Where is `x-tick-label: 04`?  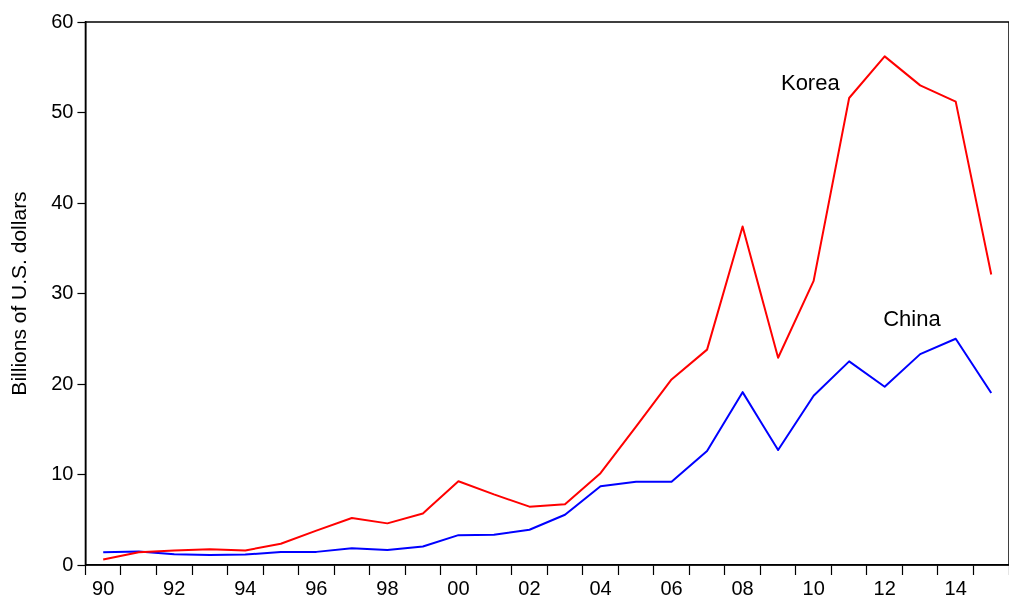 x-tick-label: 04 is located at coordinates (600, 587).